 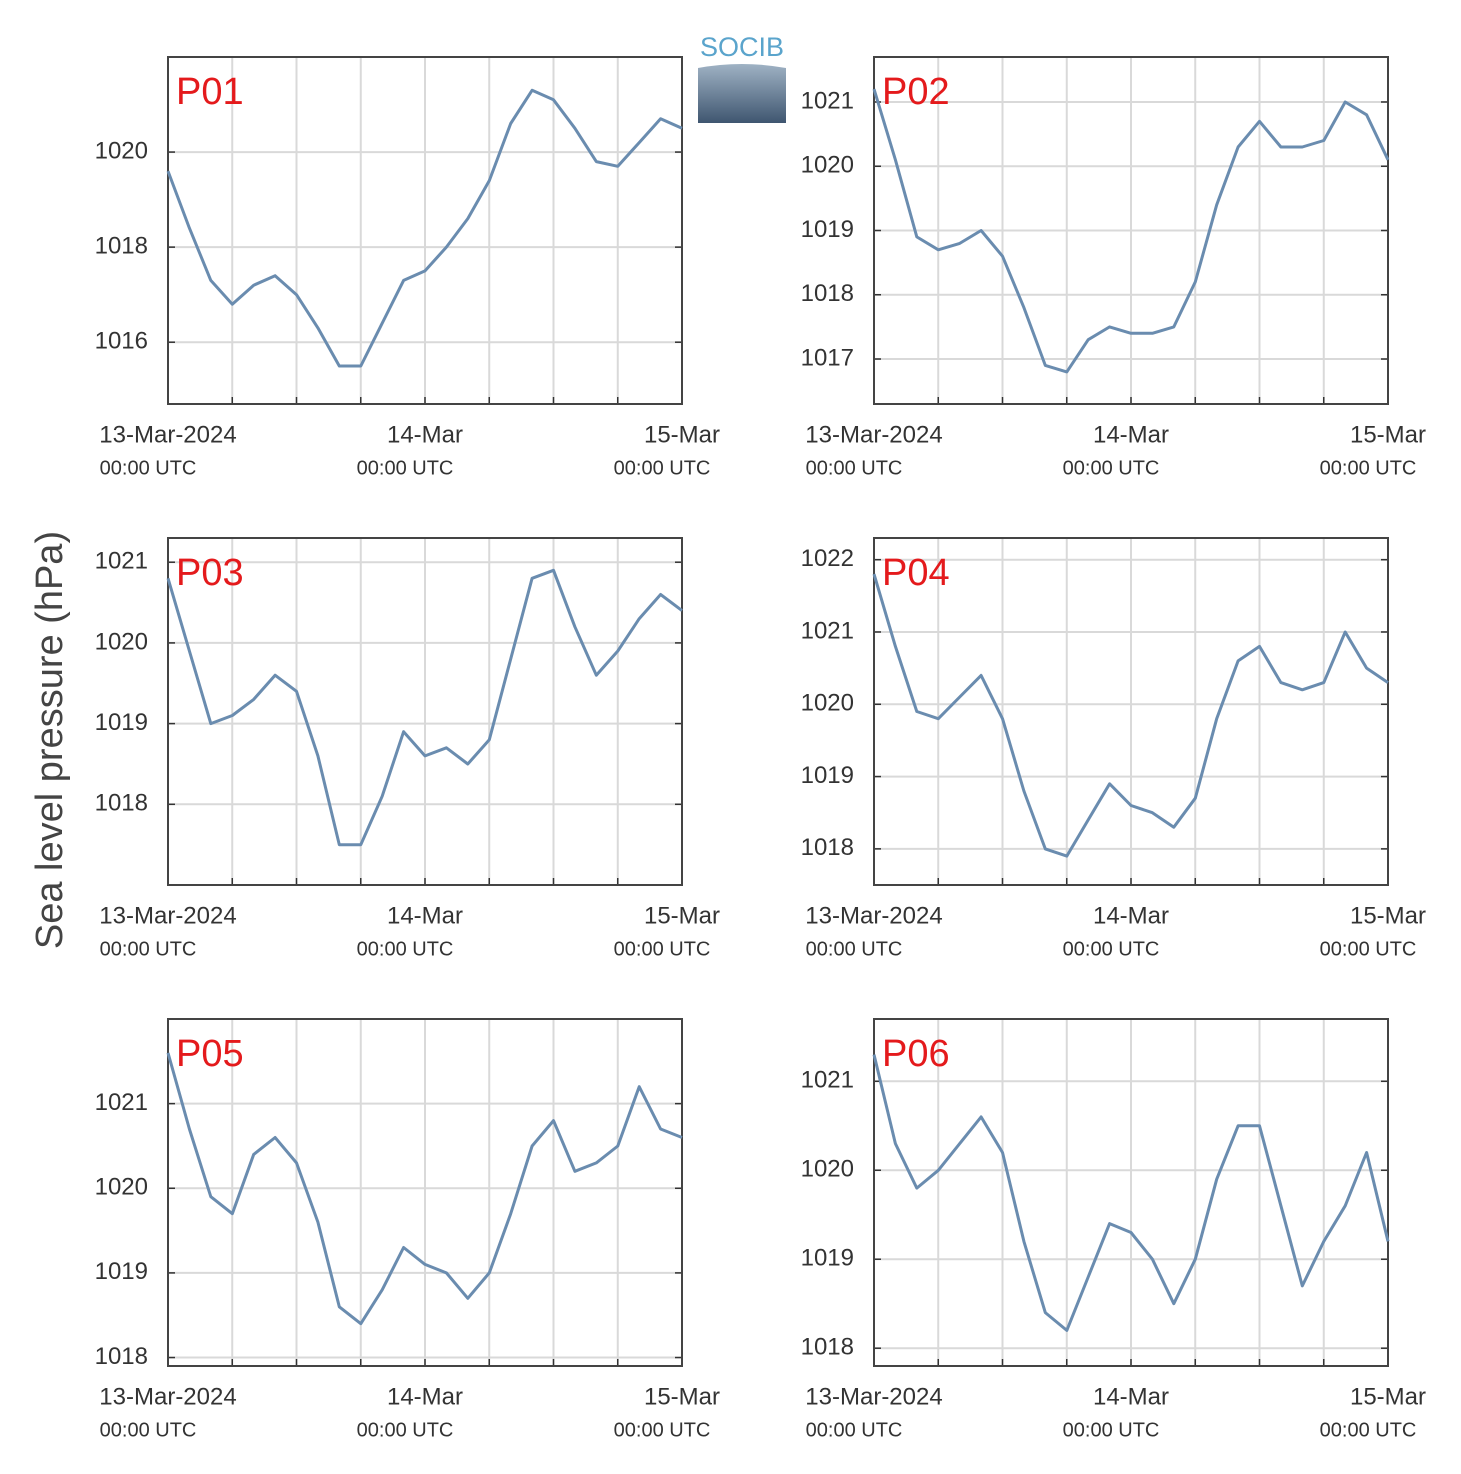 I want to click on panel-title: P06, so click(x=916, y=1054).